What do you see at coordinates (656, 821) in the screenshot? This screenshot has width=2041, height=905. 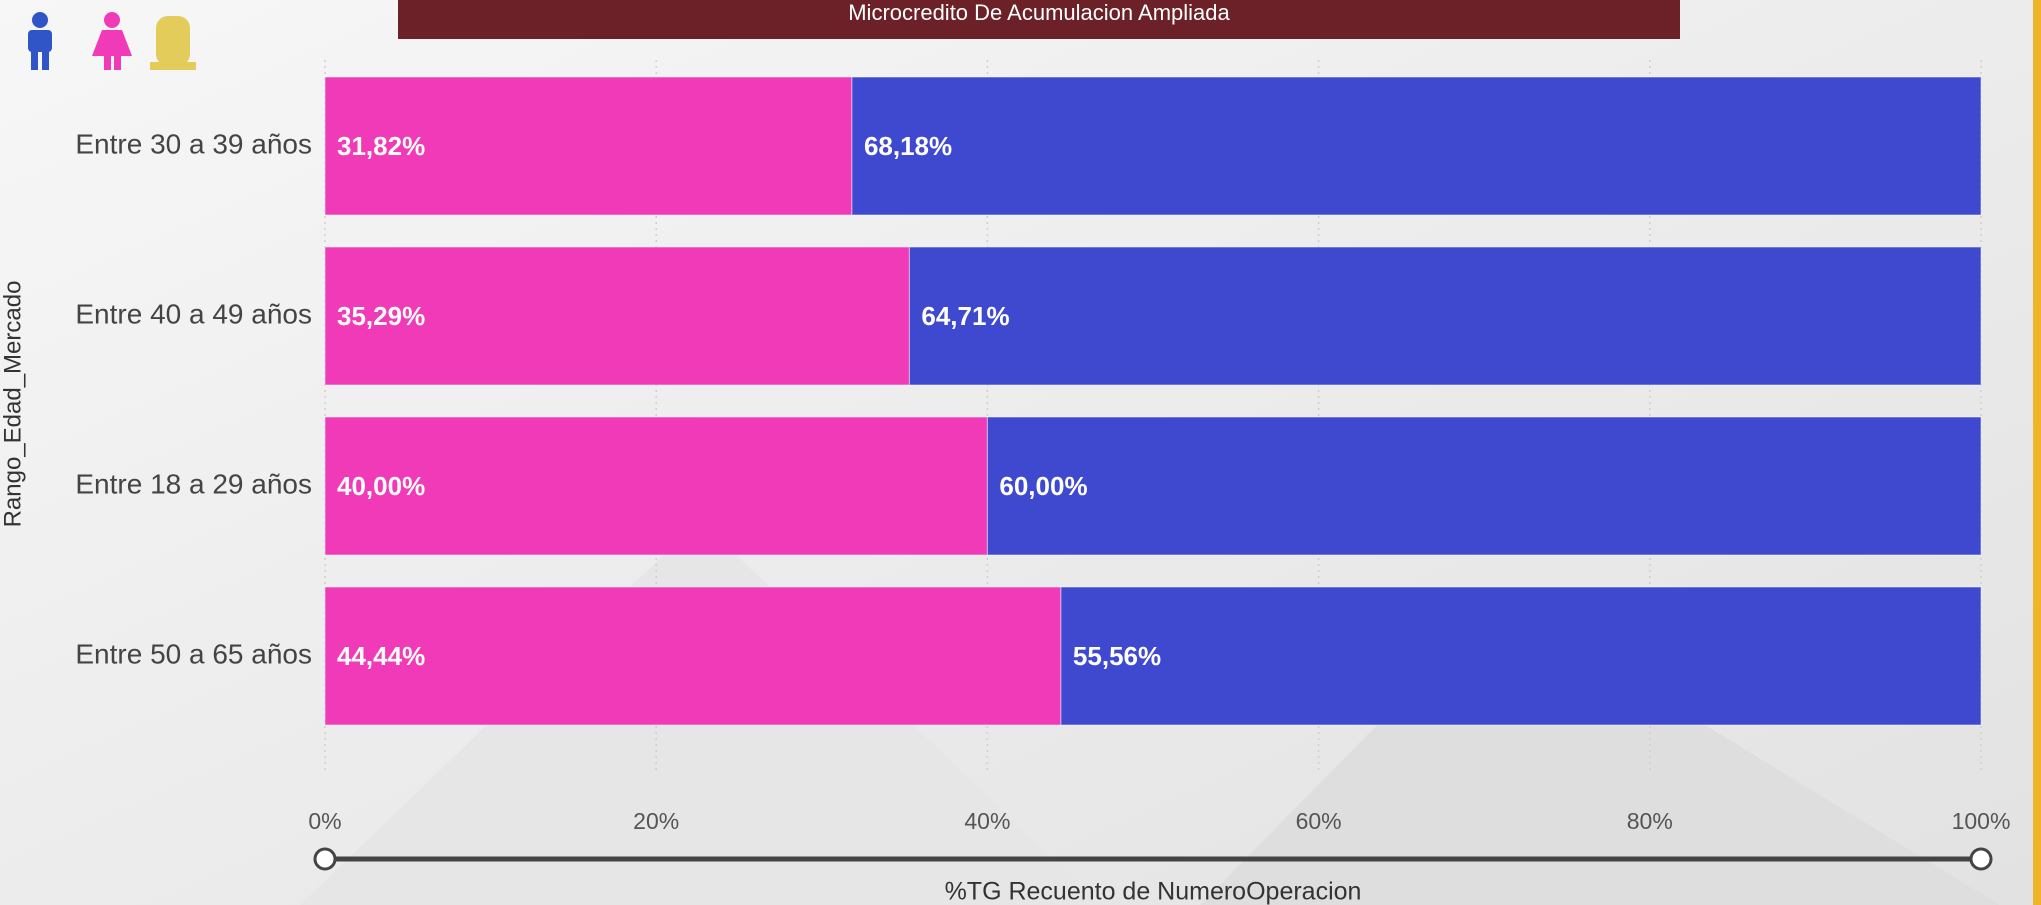 I see `x-tick-label: 20%` at bounding box center [656, 821].